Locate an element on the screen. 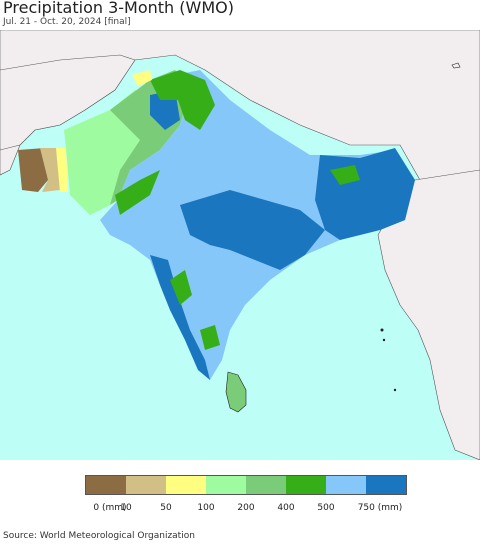 The height and width of the screenshot is (546, 480). region-green-rajasthan is located at coordinates (137, 192).